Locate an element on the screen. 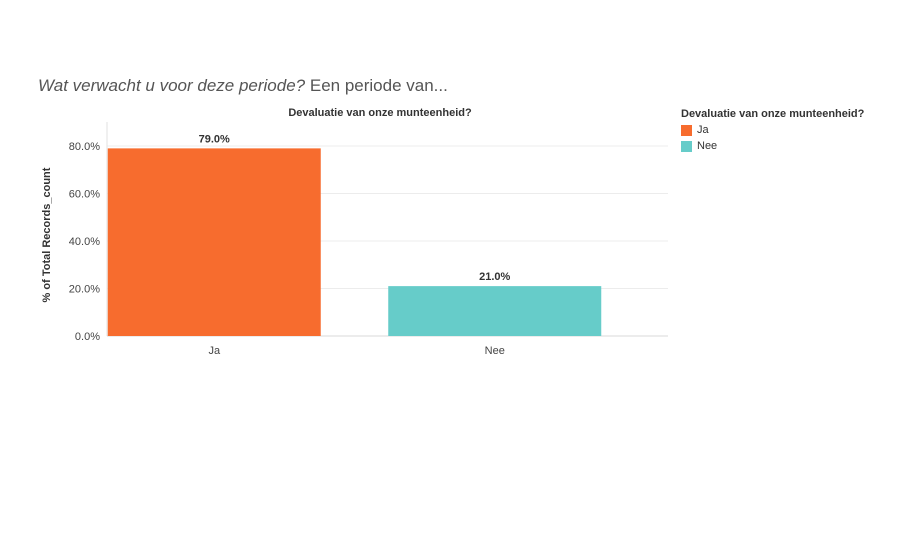  legend: Devaluatie van onze munteenheid? Ja Nee is located at coordinates (772, 131).